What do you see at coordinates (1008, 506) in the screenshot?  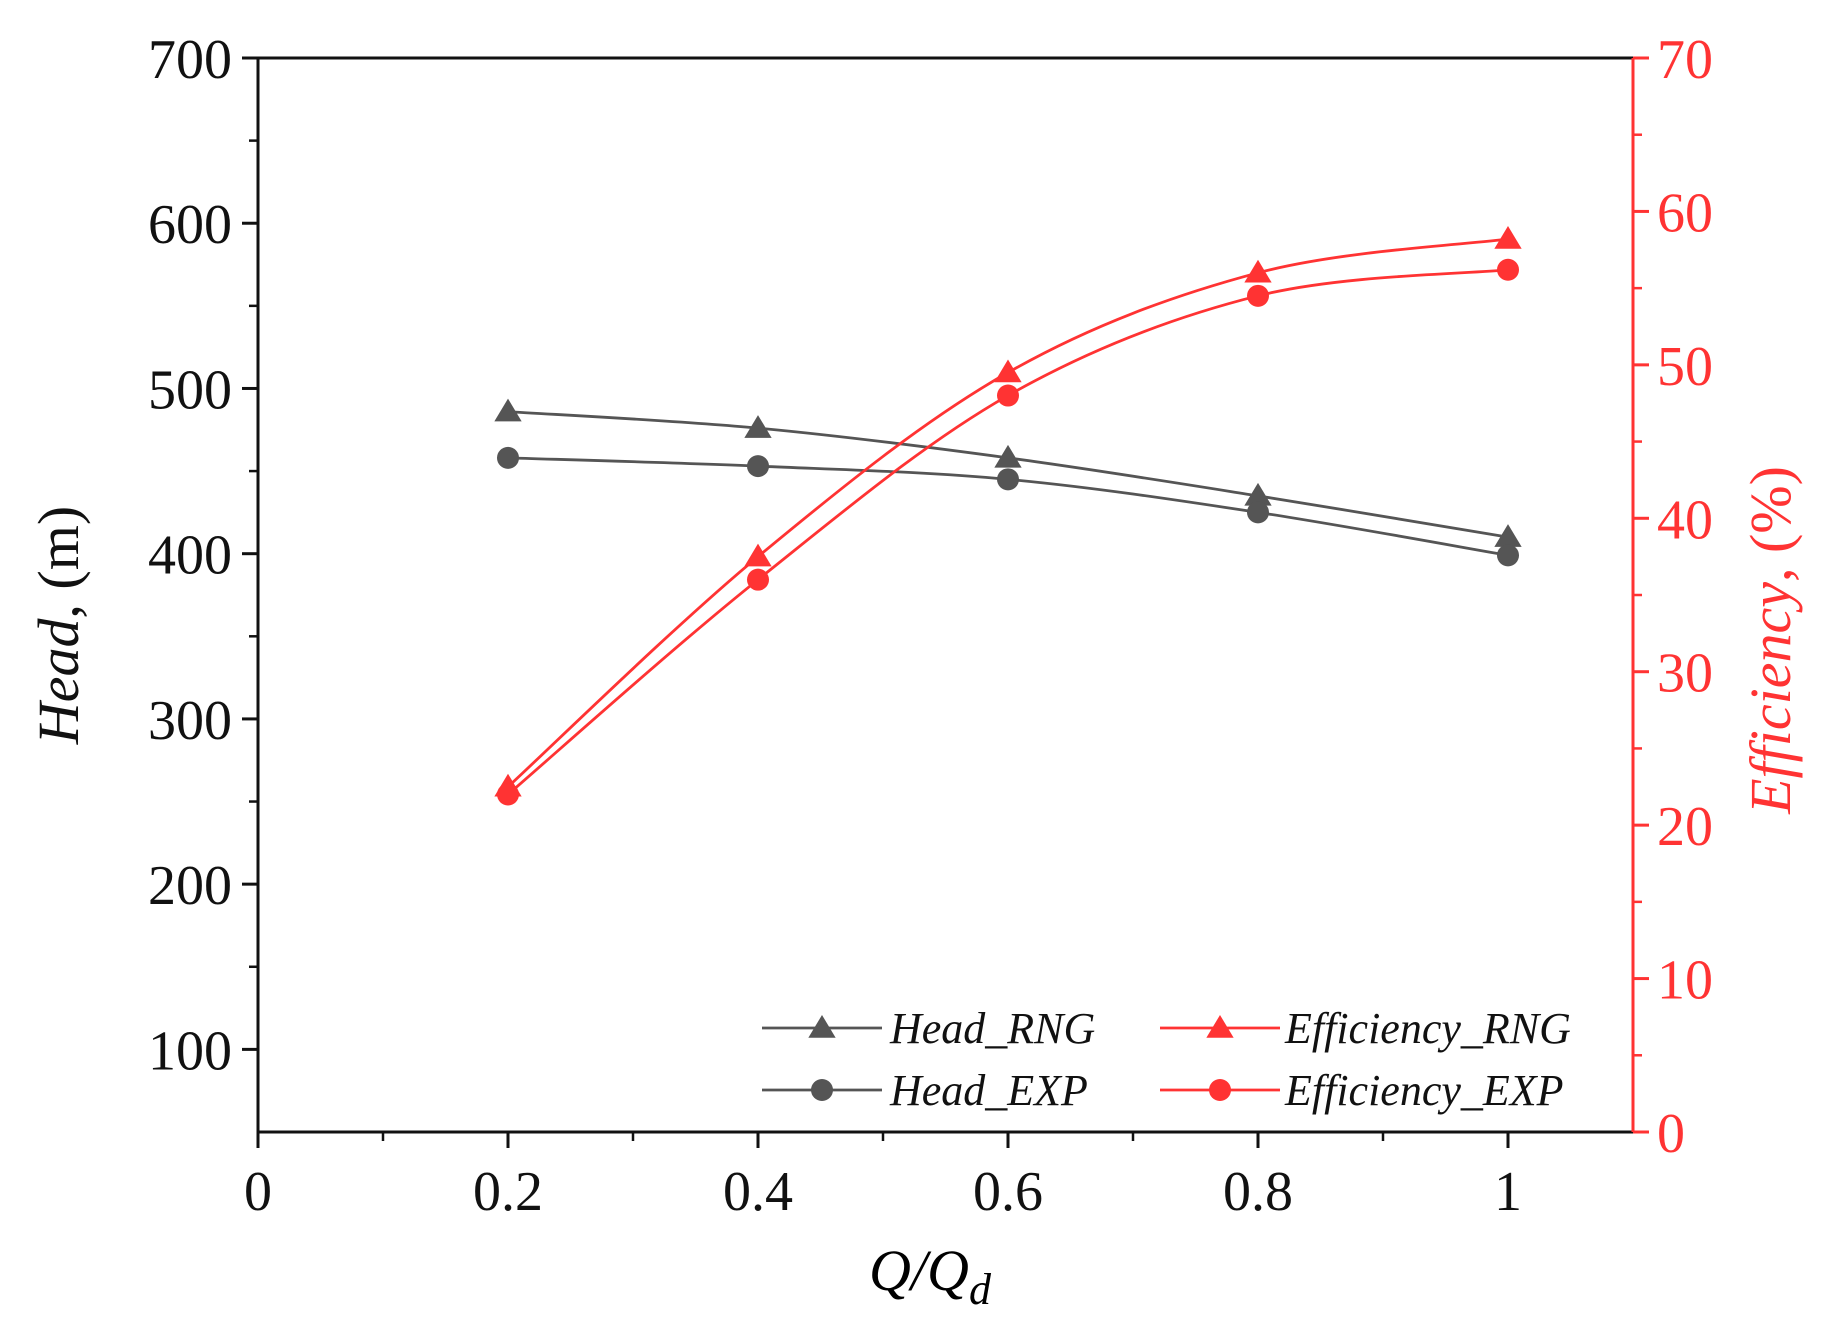 I see `series-head-exp` at bounding box center [1008, 506].